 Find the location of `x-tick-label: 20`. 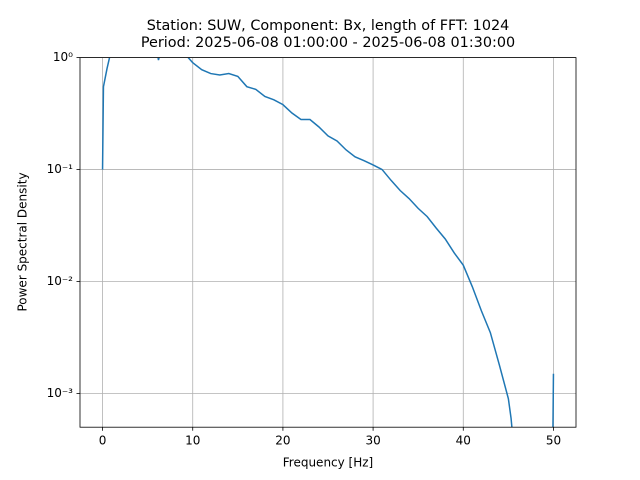

x-tick-label: 20 is located at coordinates (282, 441).